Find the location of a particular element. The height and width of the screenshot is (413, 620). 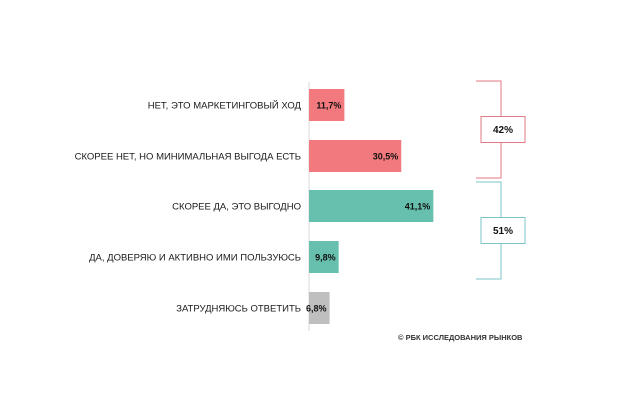

category-label: НЕТ, ЭТО МАРКЕТИНГОВЫЙ ХОД is located at coordinates (225, 106).